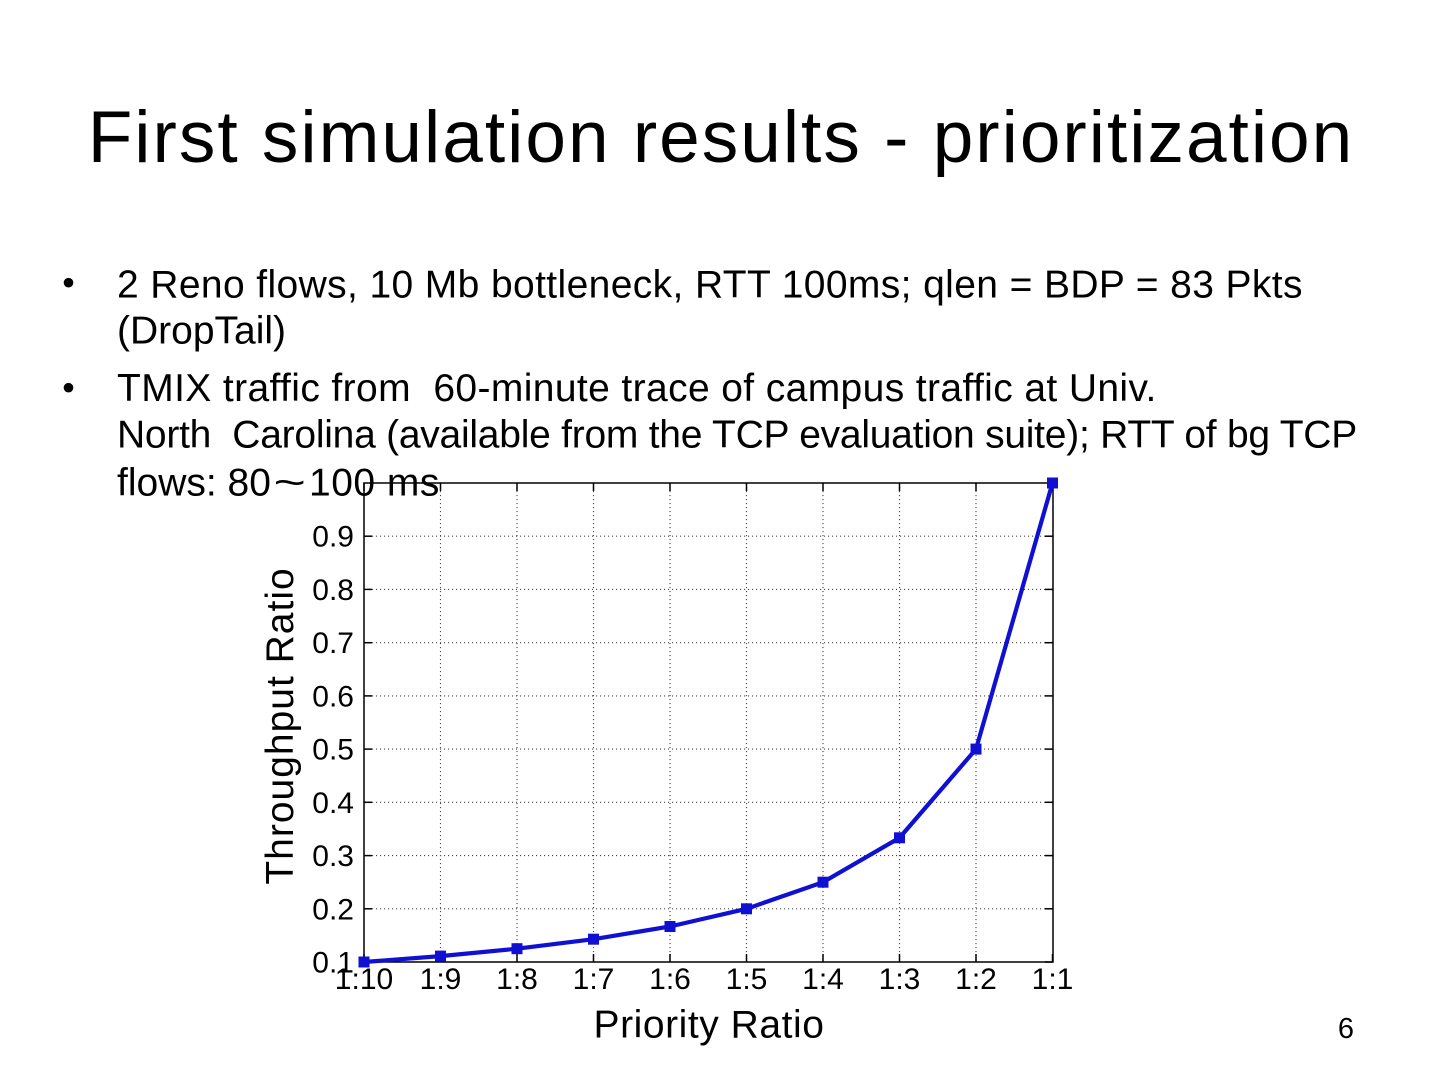 This screenshot has width=1440, height=1085. I want to click on svg-text: 0.4, so click(333, 803).